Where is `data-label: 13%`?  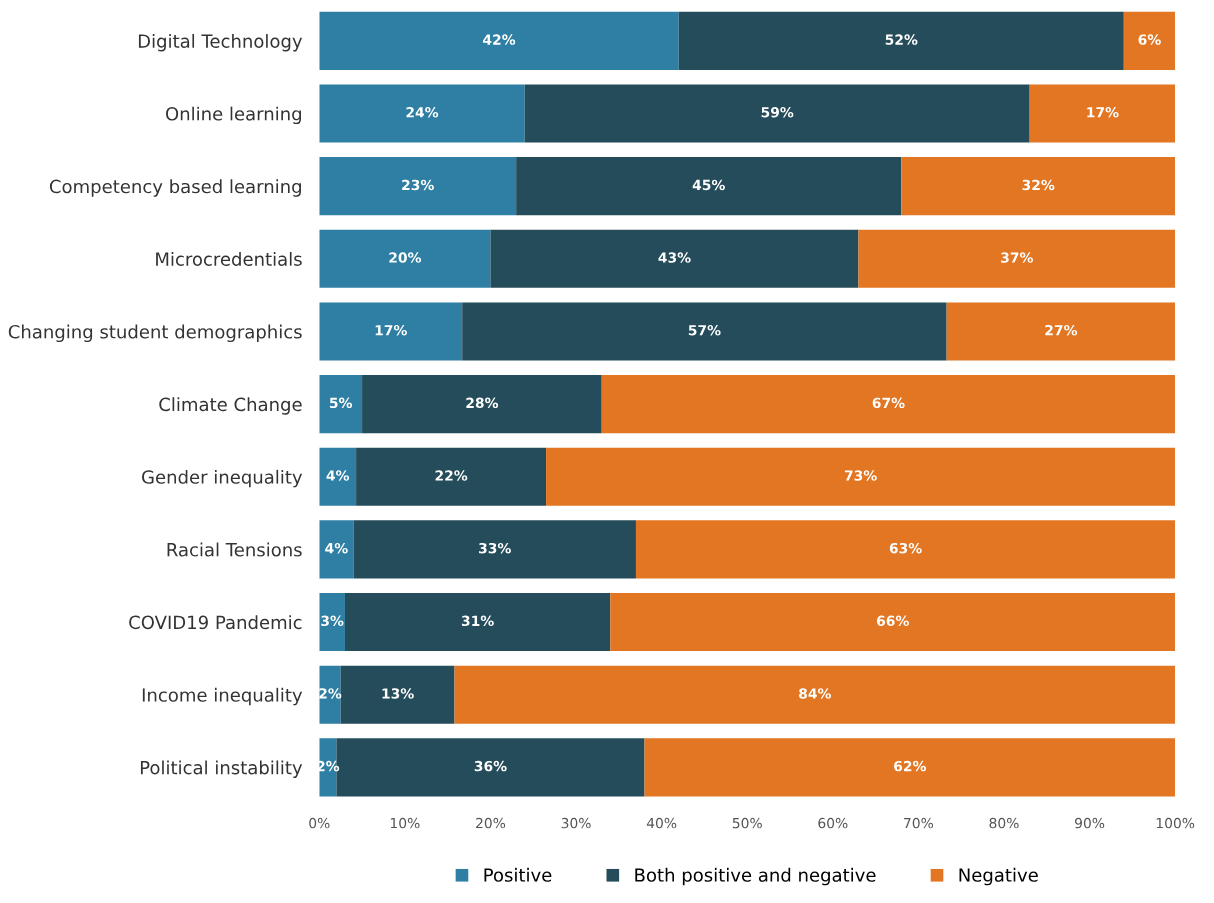 data-label: 13% is located at coordinates (398, 693).